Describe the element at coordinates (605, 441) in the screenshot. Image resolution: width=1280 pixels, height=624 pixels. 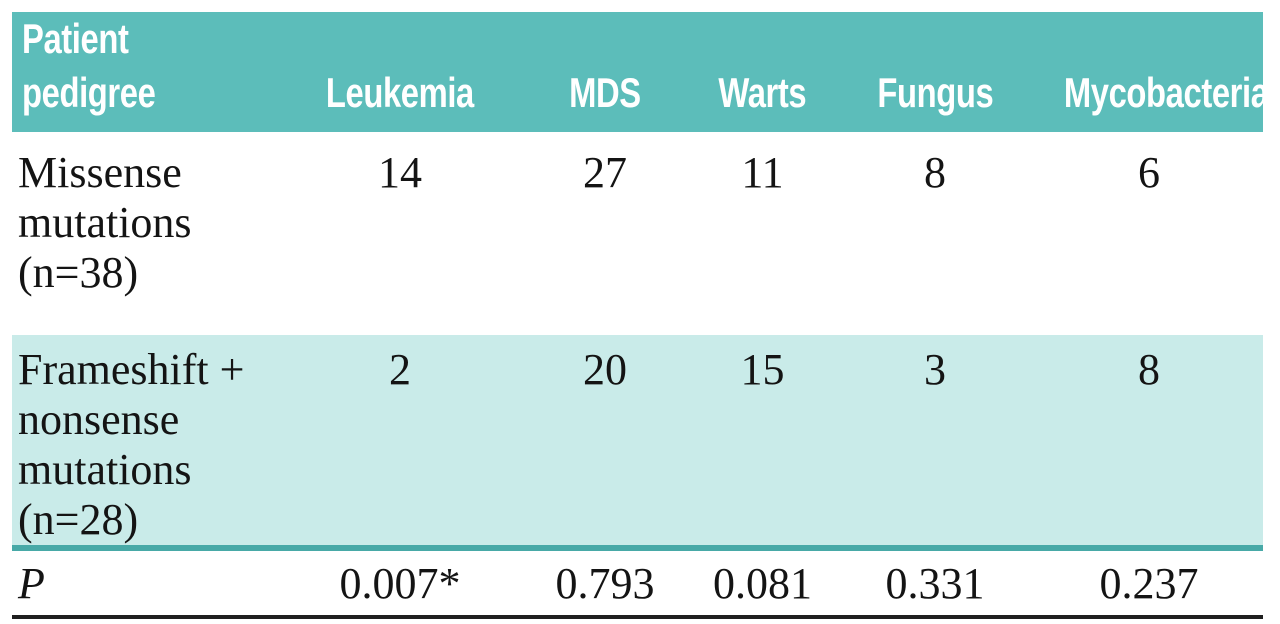
I see `cell-frameshift-mds: 20` at that location.